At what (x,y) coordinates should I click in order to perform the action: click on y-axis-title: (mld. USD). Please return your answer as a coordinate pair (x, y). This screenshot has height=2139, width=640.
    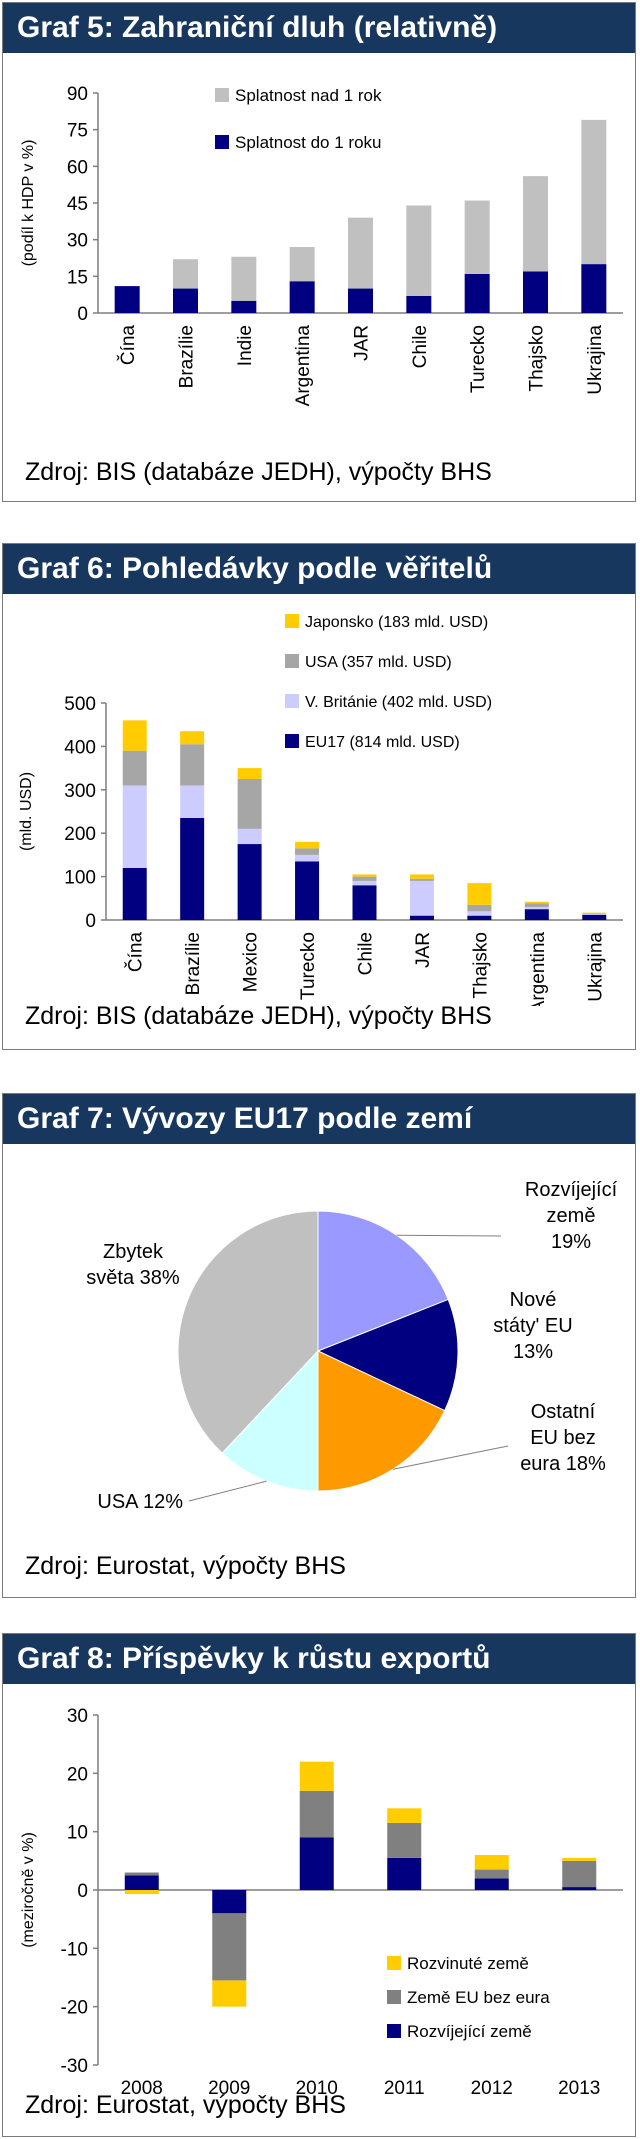
    Looking at the image, I should click on (26, 811).